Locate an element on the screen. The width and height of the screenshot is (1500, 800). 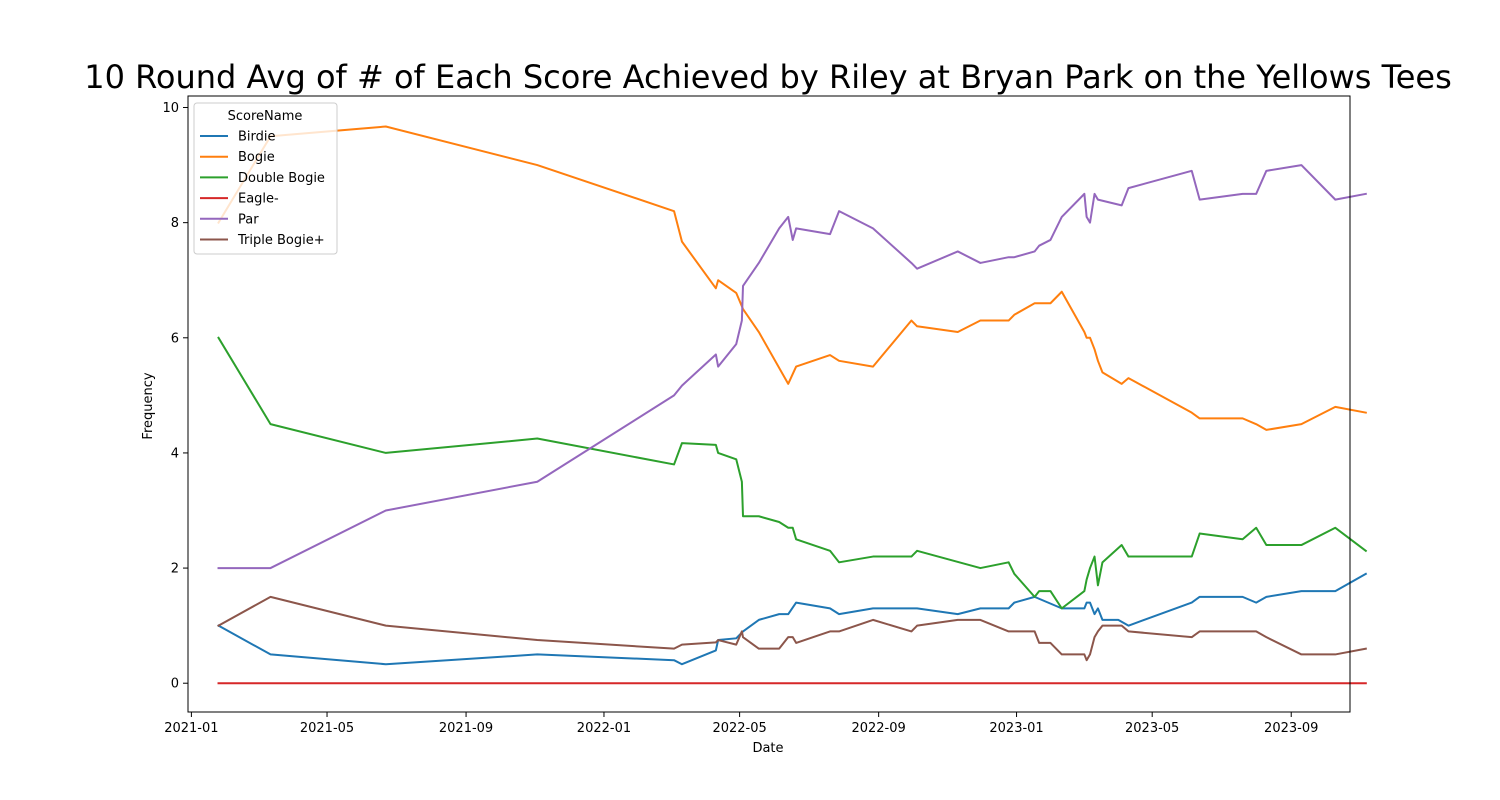
legend-entry: Double Bogie is located at coordinates (281, 178).